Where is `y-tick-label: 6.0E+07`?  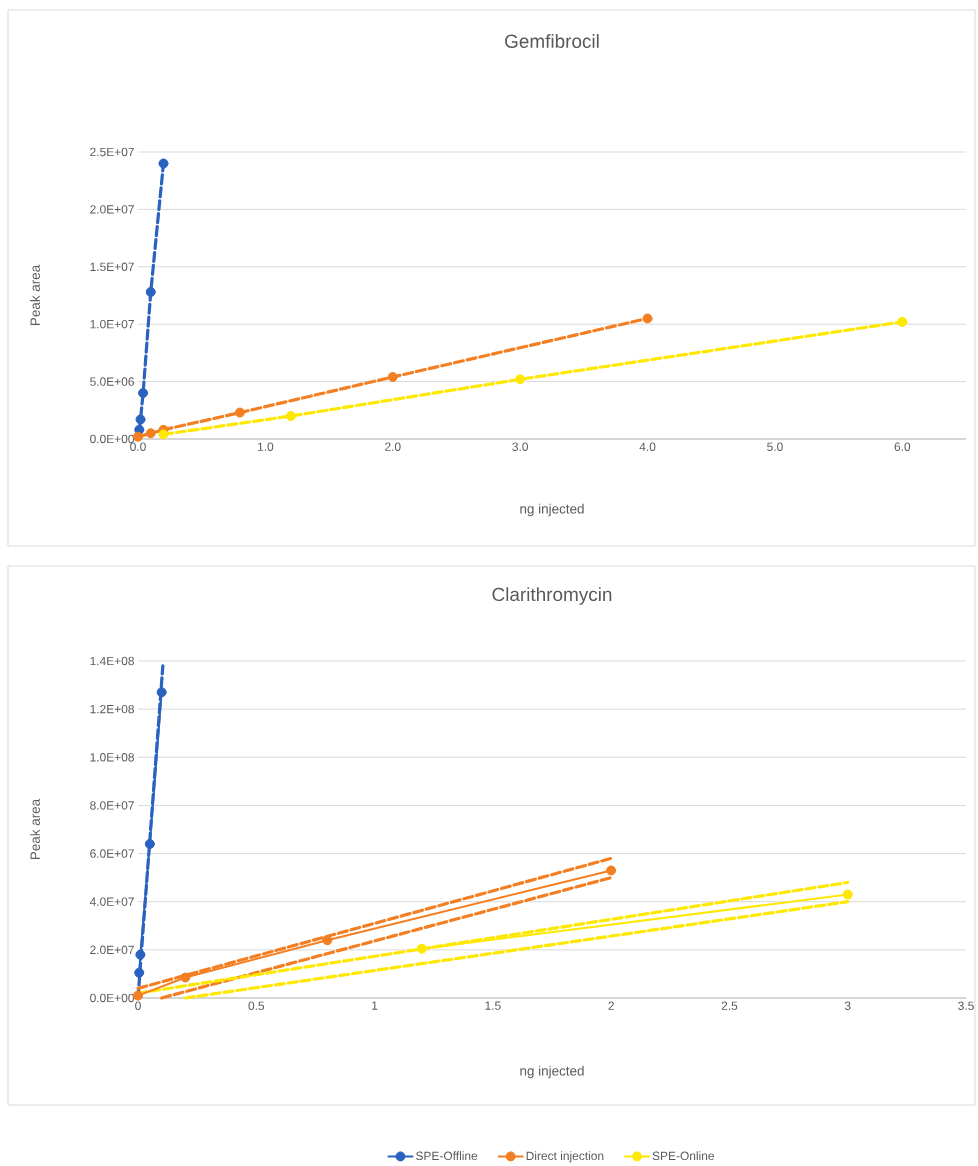
y-tick-label: 6.0E+07 is located at coordinates (112, 853).